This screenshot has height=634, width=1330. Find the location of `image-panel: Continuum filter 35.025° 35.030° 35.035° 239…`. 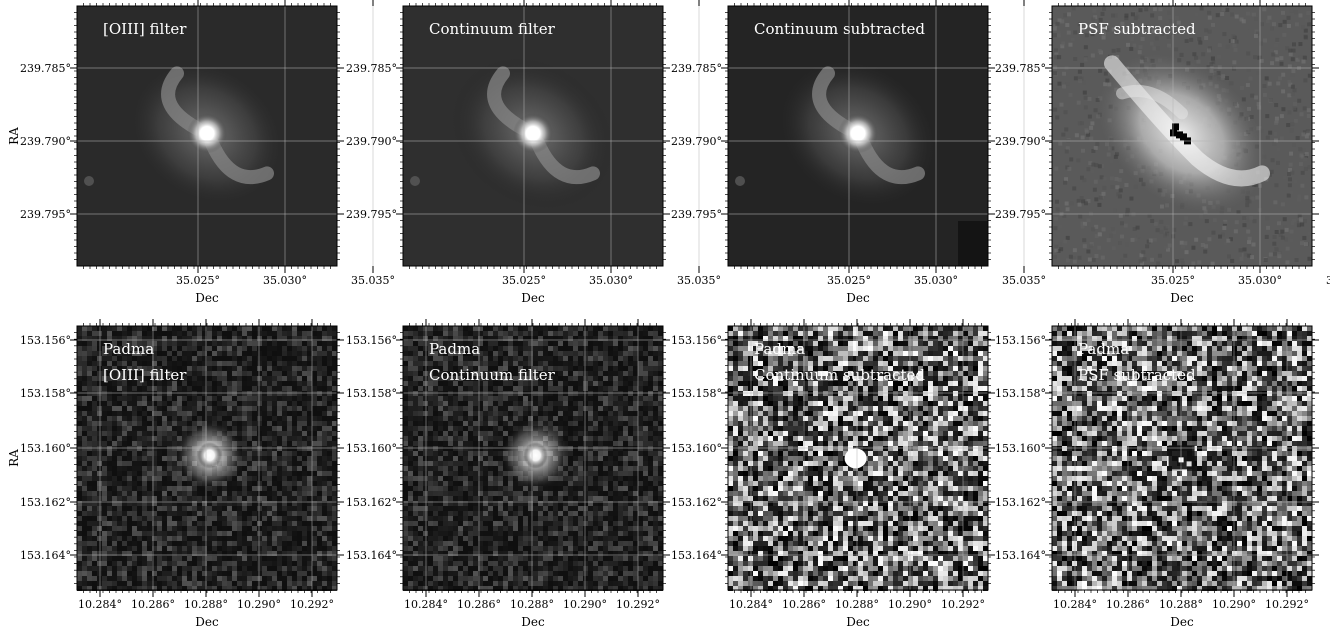

image-panel: Continuum filter 35.025° 35.030° 35.035° 239… is located at coordinates (533, 152).